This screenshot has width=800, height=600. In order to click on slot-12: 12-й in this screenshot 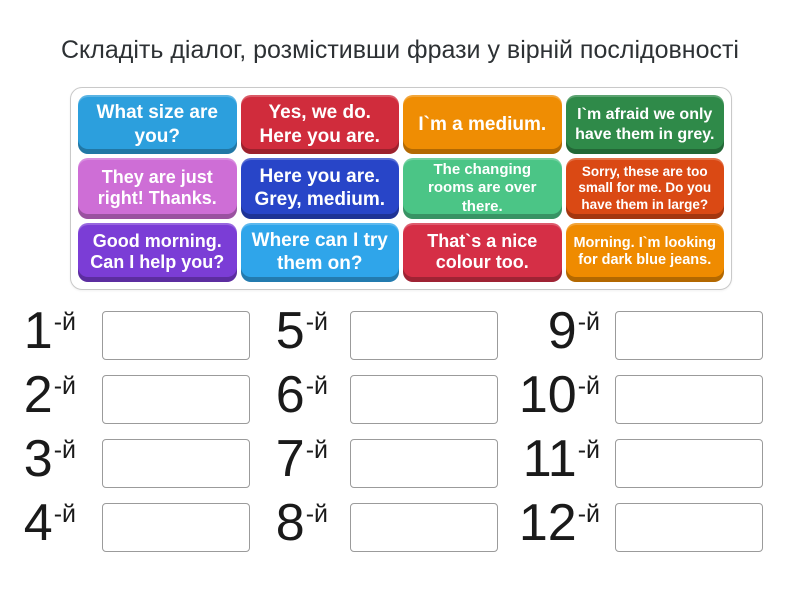, I will do `click(636, 524)`.